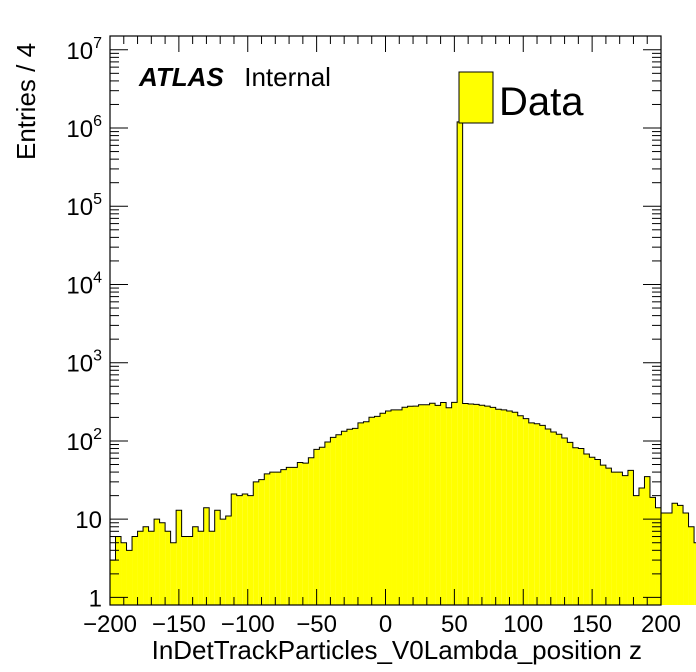 The height and width of the screenshot is (672, 696). What do you see at coordinates (84, 284) in the screenshot?
I see `y-tick-label: 10⁴` at bounding box center [84, 284].